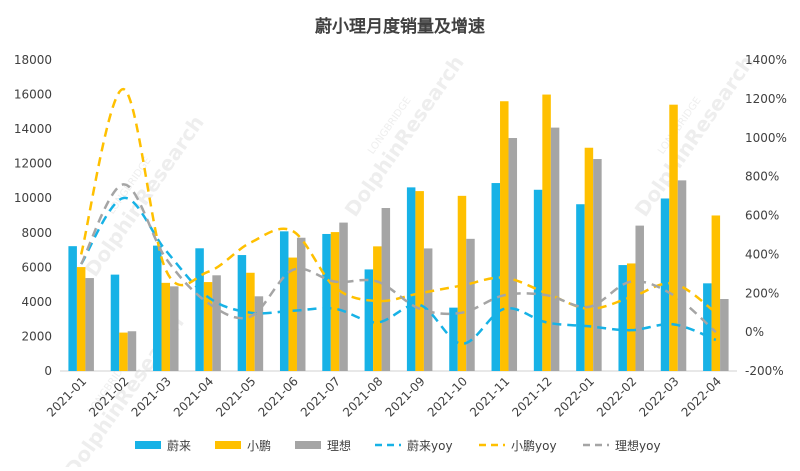 The width and height of the screenshot is (800, 471). Describe the element at coordinates (447, 396) in the screenshot. I see `x-tick-label: 2021-10` at that location.